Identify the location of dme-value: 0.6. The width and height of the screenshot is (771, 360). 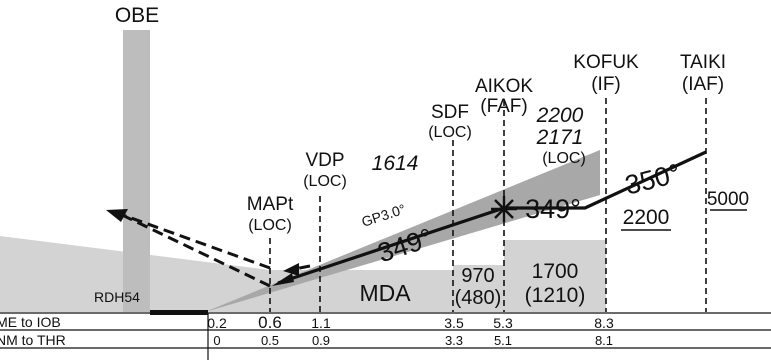
(270, 322).